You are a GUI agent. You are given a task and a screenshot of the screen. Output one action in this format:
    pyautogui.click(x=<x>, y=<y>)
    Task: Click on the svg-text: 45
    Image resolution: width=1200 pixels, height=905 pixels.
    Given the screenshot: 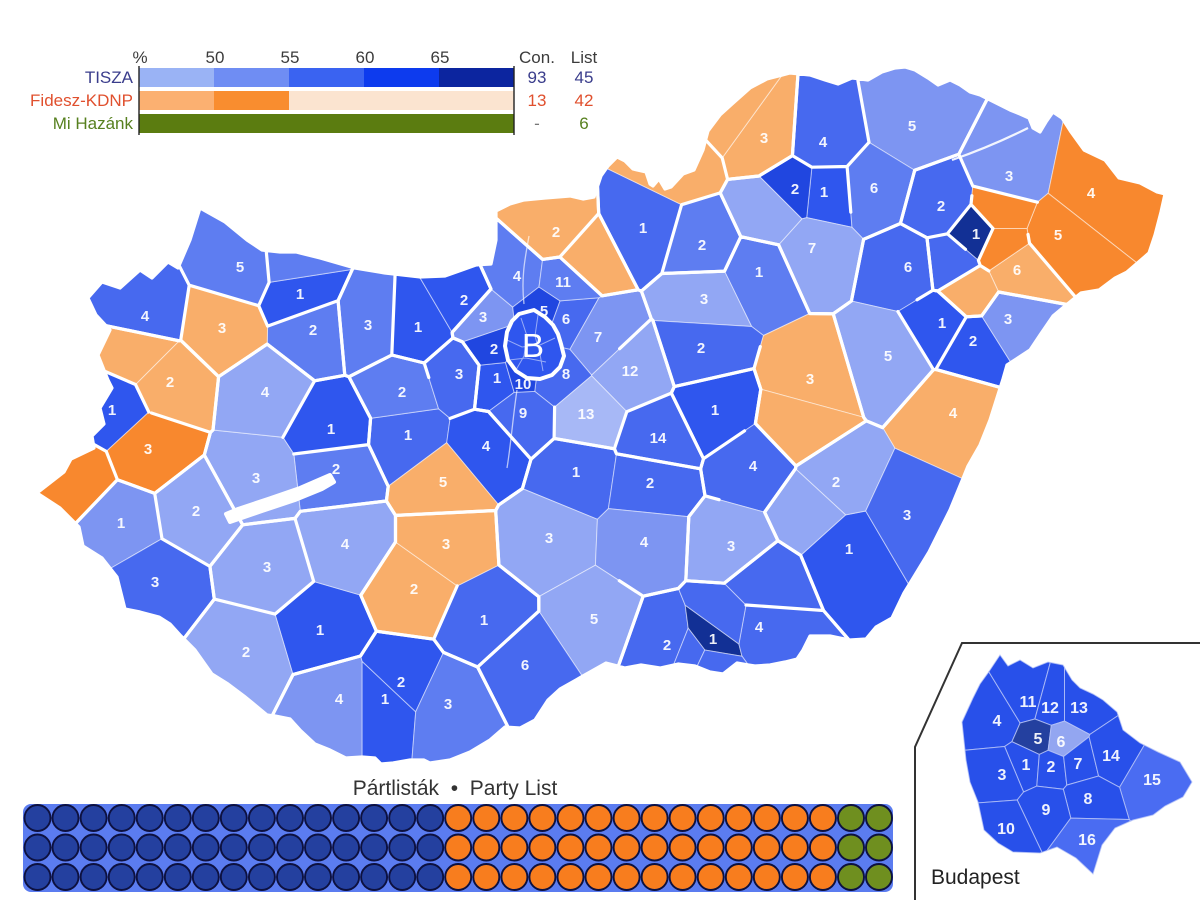 What is the action you would take?
    pyautogui.click(x=584, y=77)
    